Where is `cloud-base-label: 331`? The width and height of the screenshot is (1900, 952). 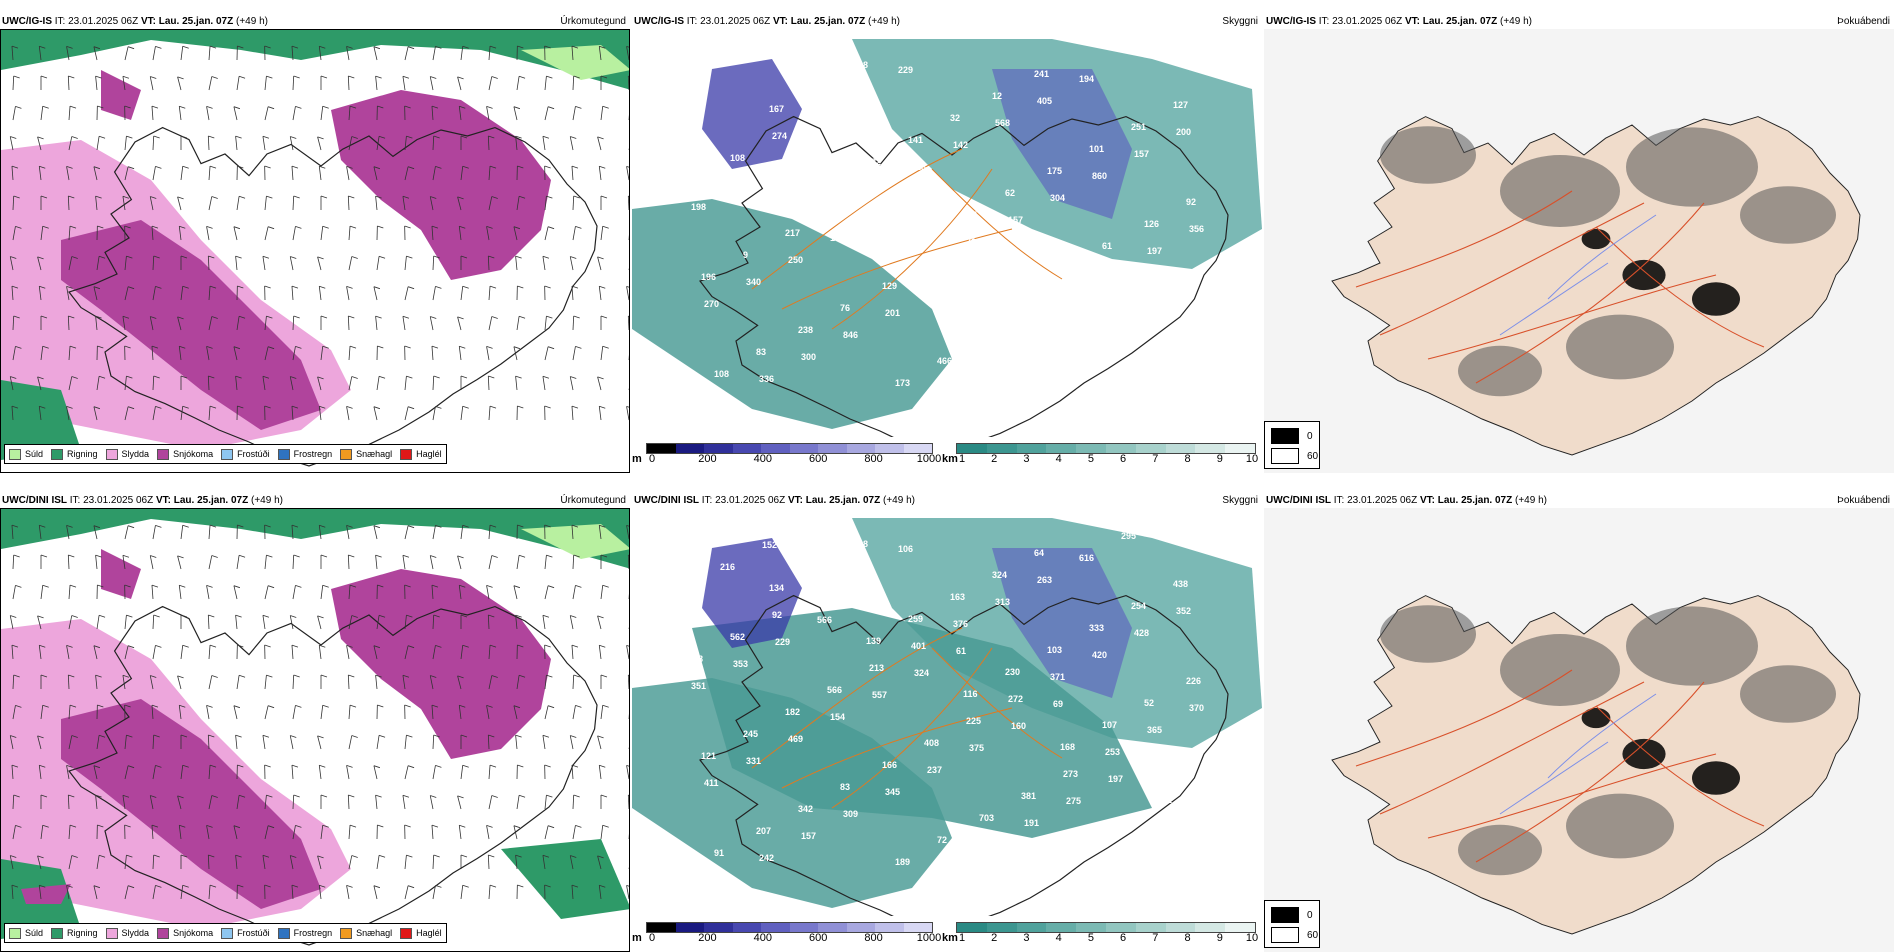 cloud-base-label: 331 is located at coordinates (753, 761).